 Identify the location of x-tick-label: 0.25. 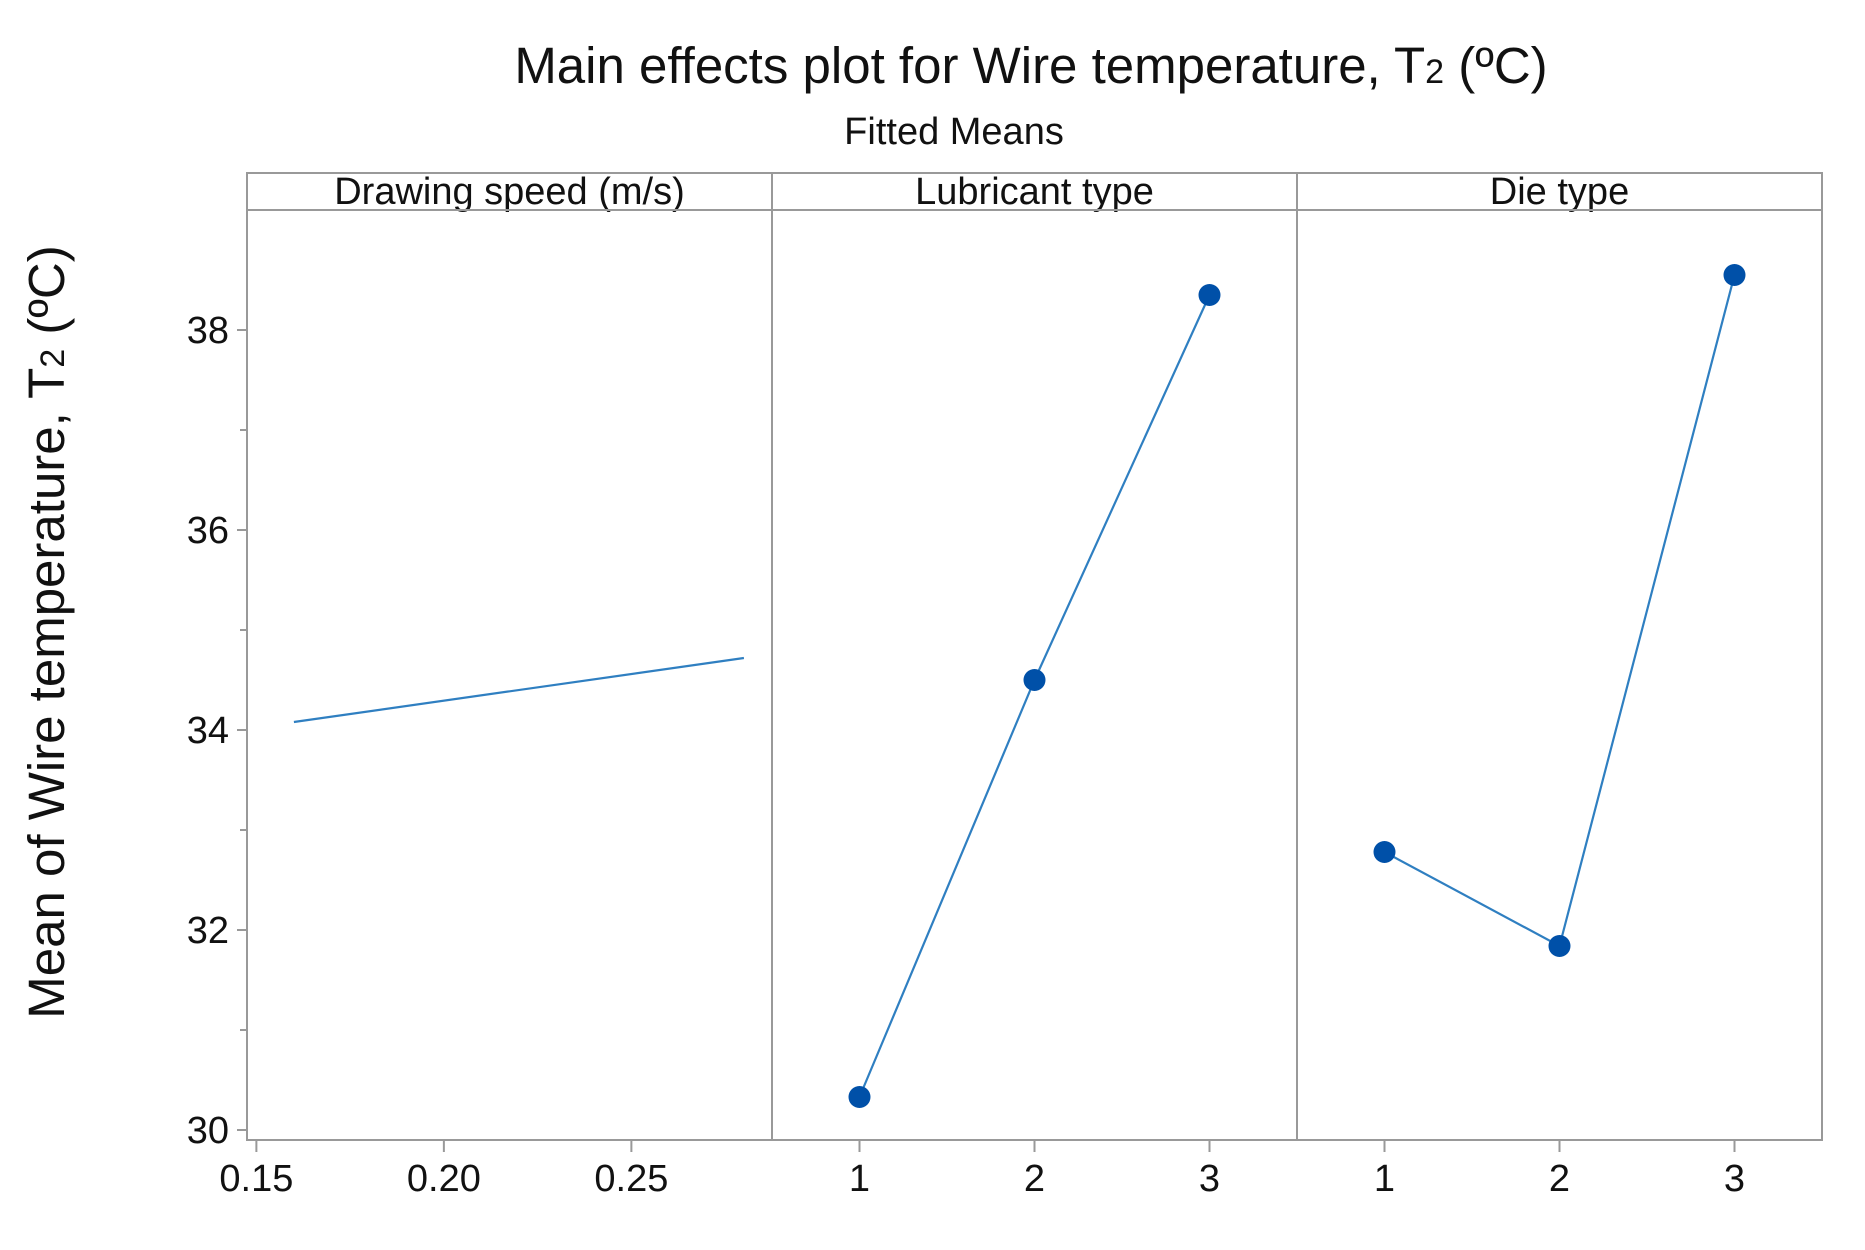
(631, 1179).